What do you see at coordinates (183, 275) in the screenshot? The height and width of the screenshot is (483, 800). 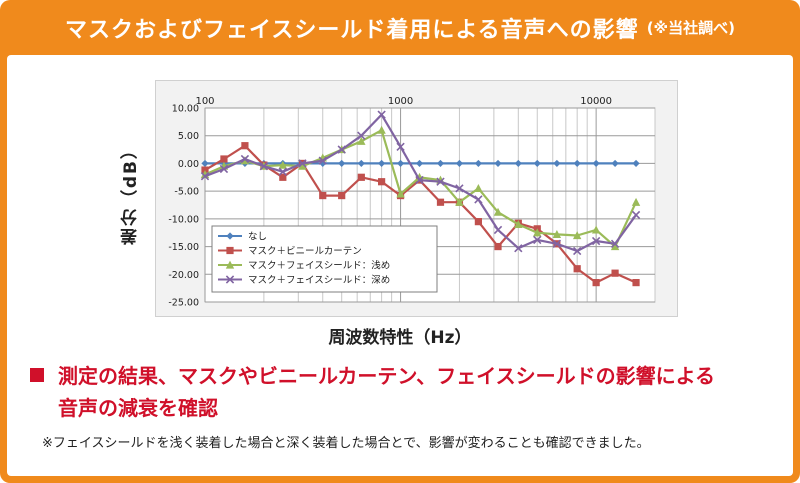 I see `y-tick-label: -20.00` at bounding box center [183, 275].